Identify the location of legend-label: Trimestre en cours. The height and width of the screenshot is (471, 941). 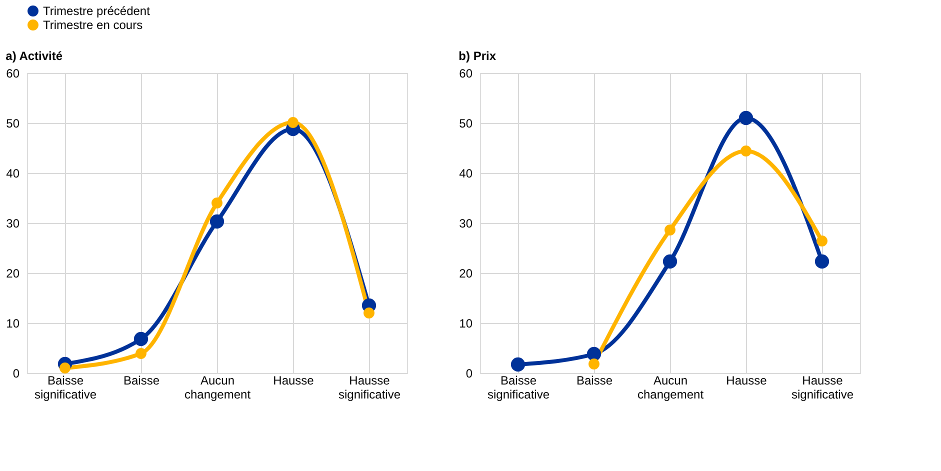
(93, 25).